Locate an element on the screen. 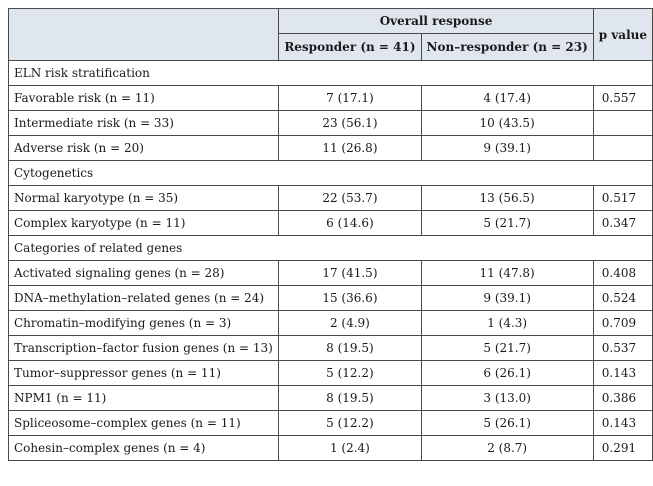 The height and width of the screenshot is (486, 653). p-value-cell: 0.347 is located at coordinates (622, 223).